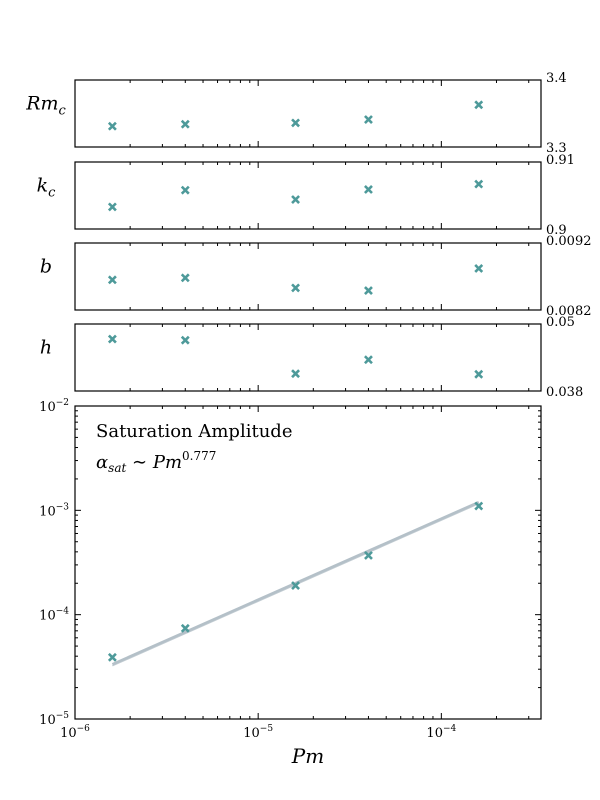 The image size is (600, 800). I want to click on panel-label-k-c: kc, so click(47, 188).